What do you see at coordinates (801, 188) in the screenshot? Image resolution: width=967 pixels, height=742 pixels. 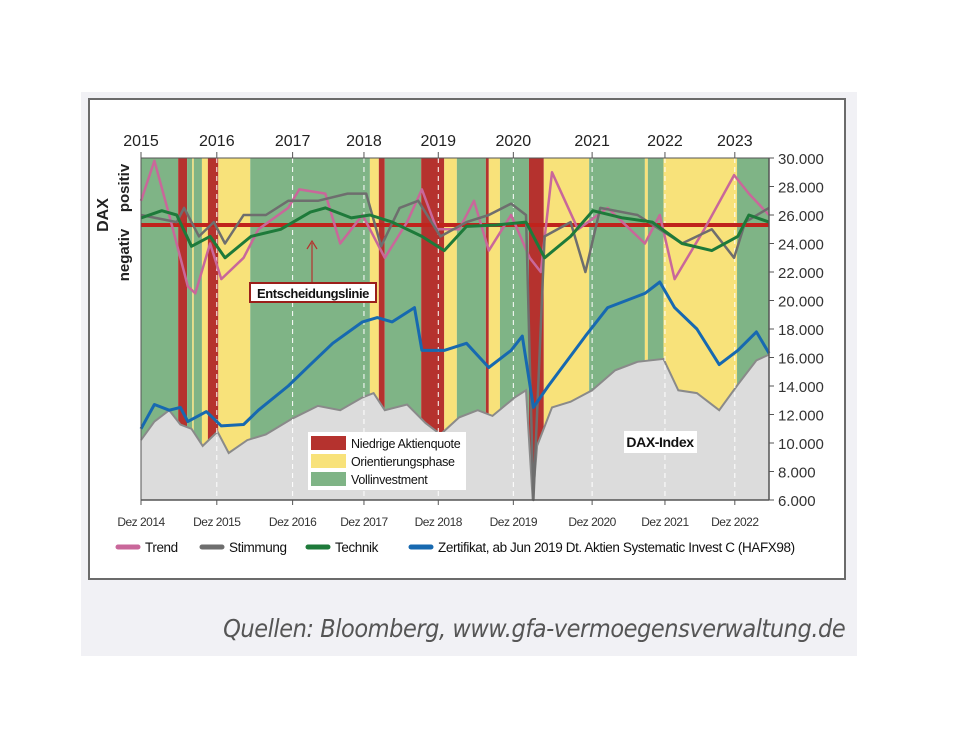 I see `y-tick-label: 28.000` at bounding box center [801, 188].